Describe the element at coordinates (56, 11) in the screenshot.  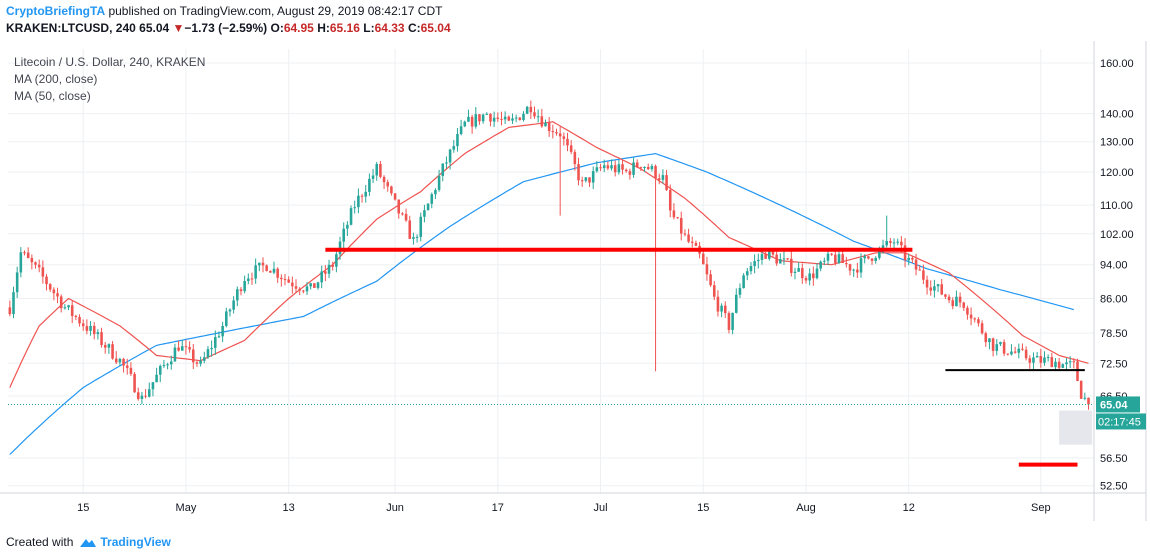
I see `author-link: CryptoBriefingTA` at that location.